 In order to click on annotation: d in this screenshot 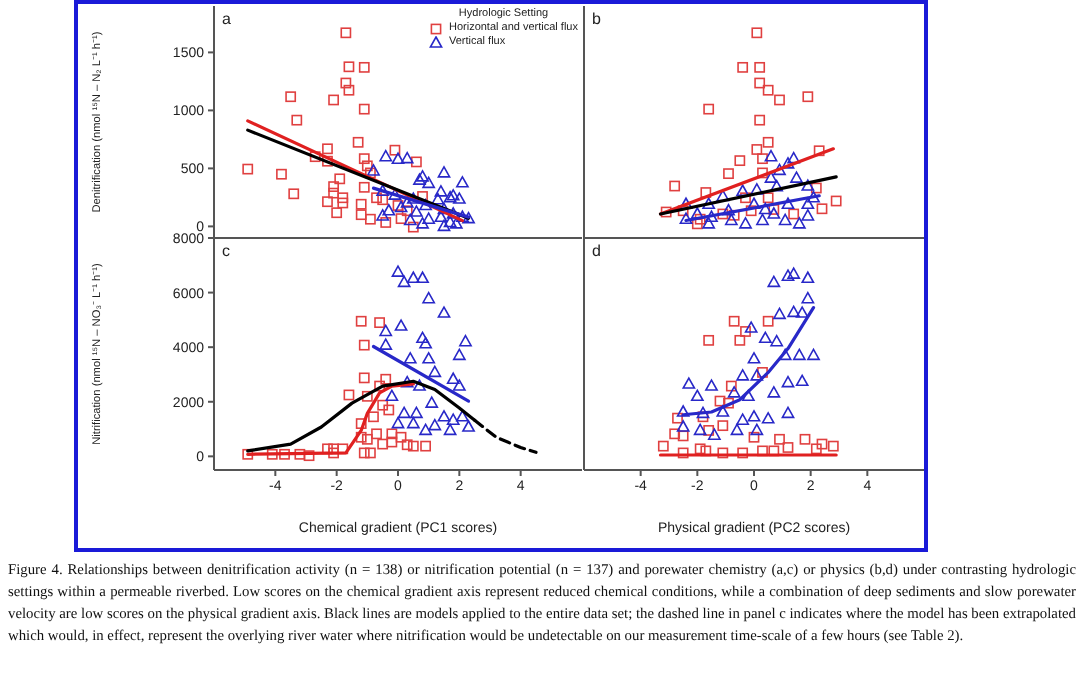, I will do `click(596, 251)`.